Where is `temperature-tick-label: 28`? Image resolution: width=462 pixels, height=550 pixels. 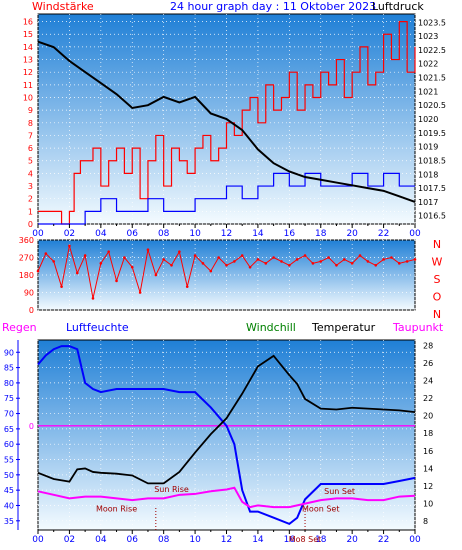
temperature-tick-label: 28 is located at coordinates (428, 345).